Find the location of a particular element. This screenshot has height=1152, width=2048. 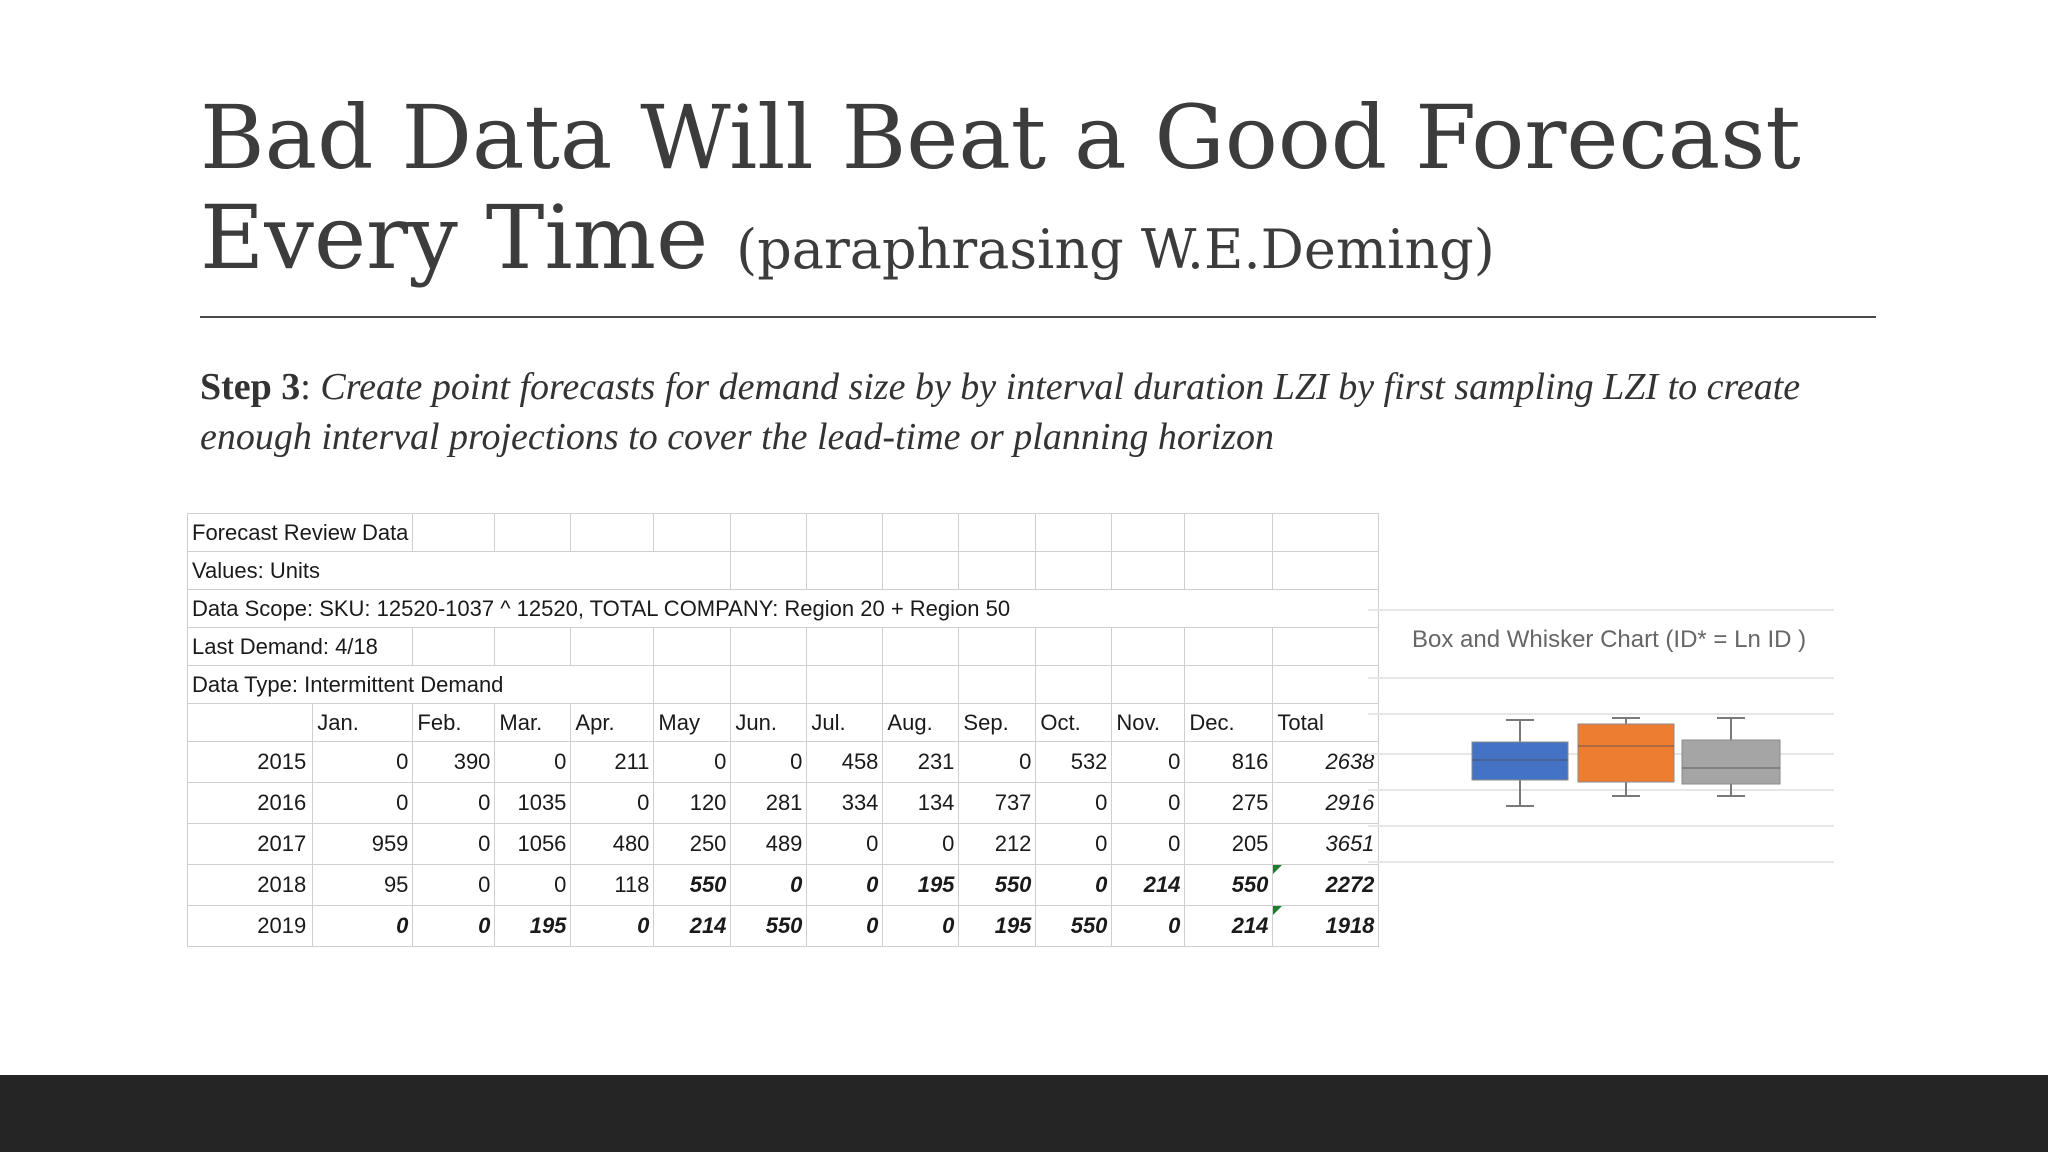

value-cell: 532 is located at coordinates (1074, 762).